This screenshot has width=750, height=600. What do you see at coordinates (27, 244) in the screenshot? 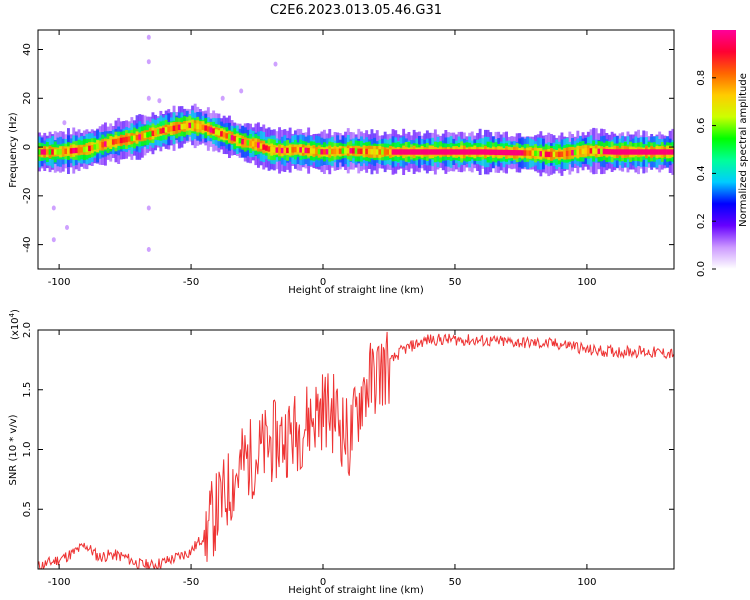
I see `y-tick-label: -40` at bounding box center [27, 244].